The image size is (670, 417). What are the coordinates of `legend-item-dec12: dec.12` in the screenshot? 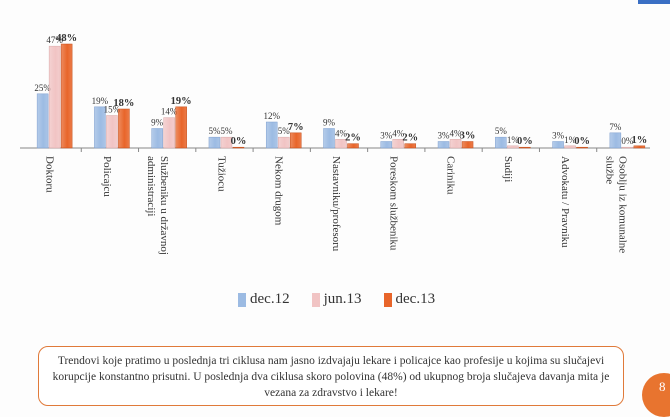 It's located at (264, 299).